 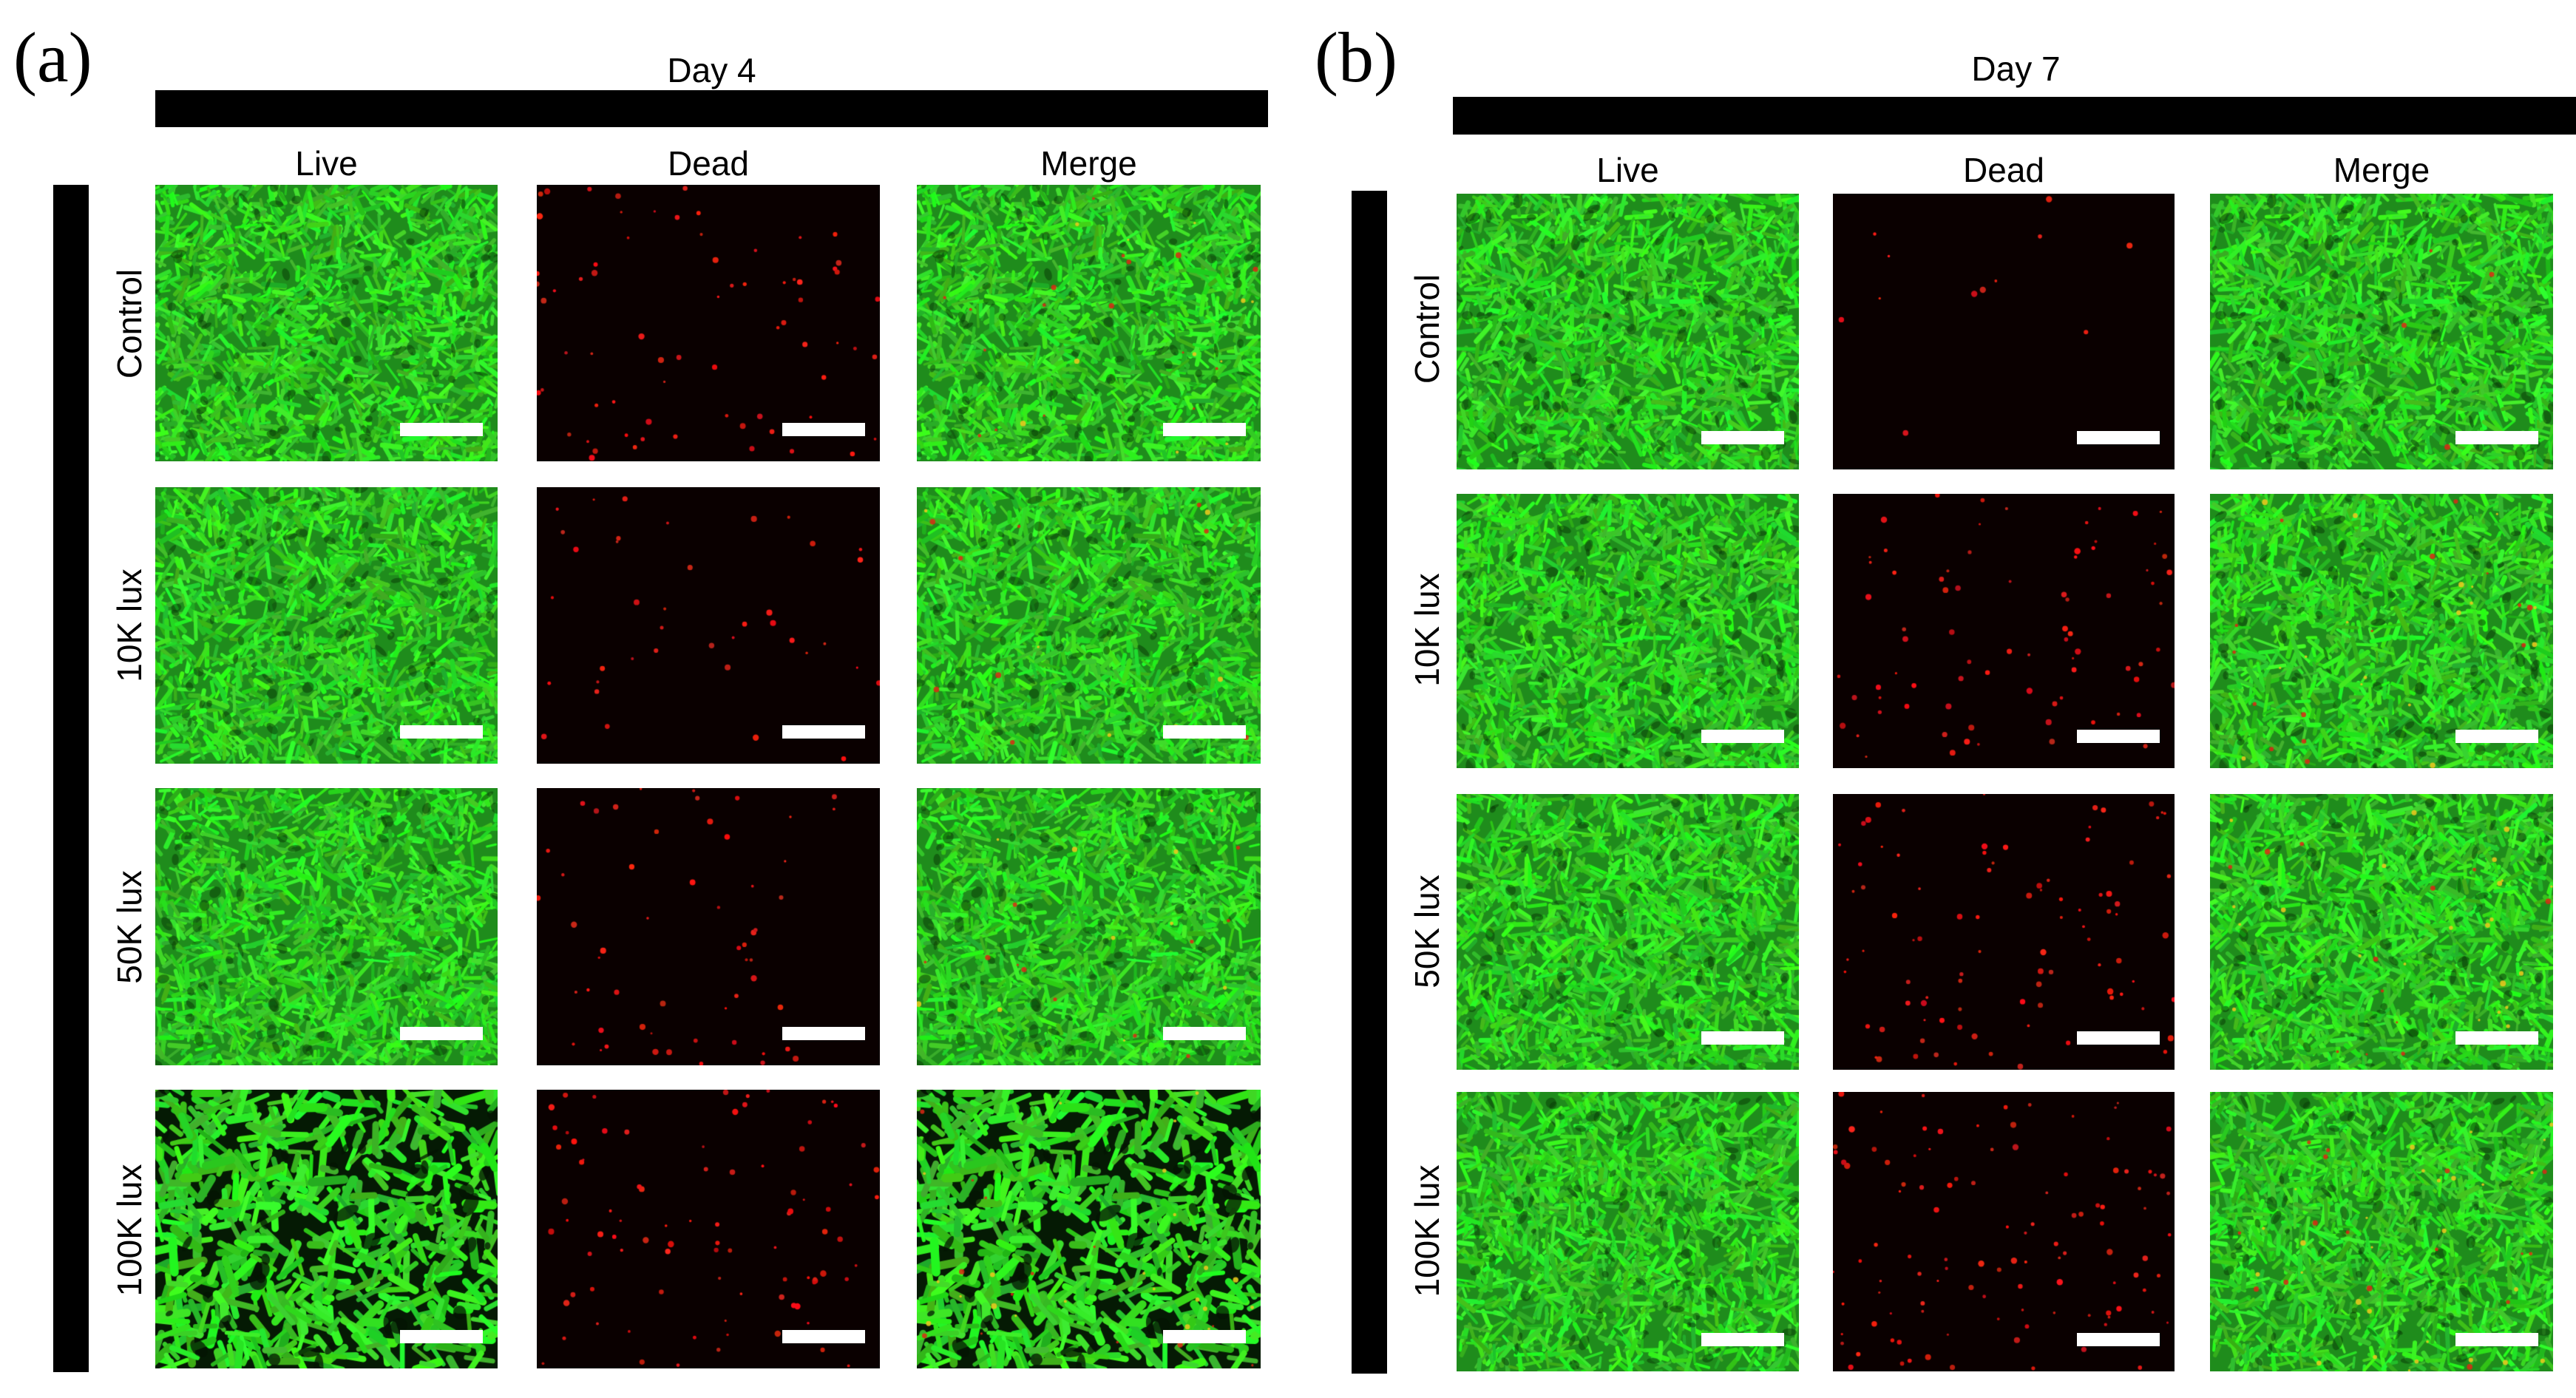 What do you see at coordinates (52, 57) in the screenshot?
I see `panel-label: (a)` at bounding box center [52, 57].